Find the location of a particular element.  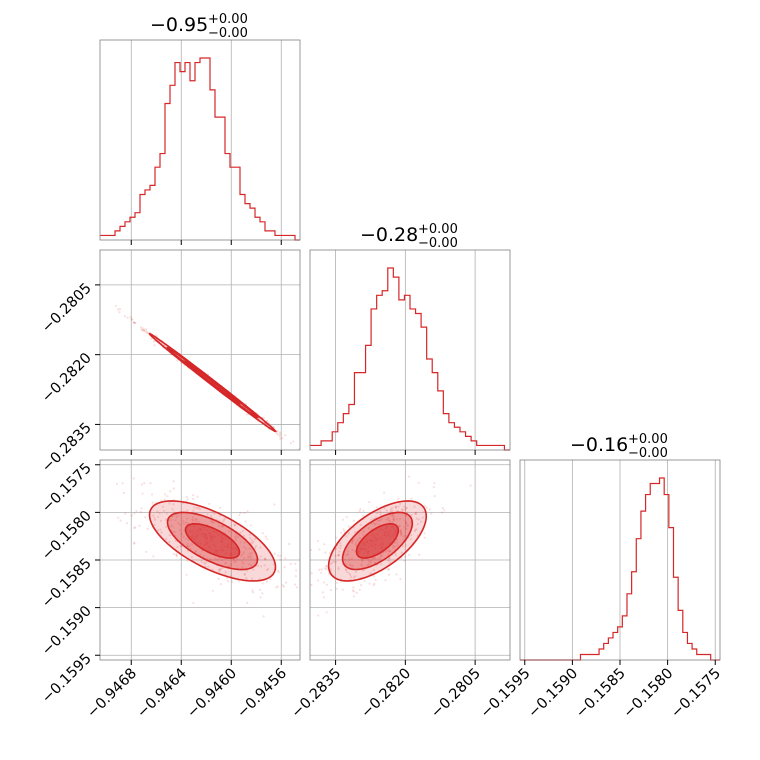

x-tick-label-0-3: −0.9456 is located at coordinates (262, 694).